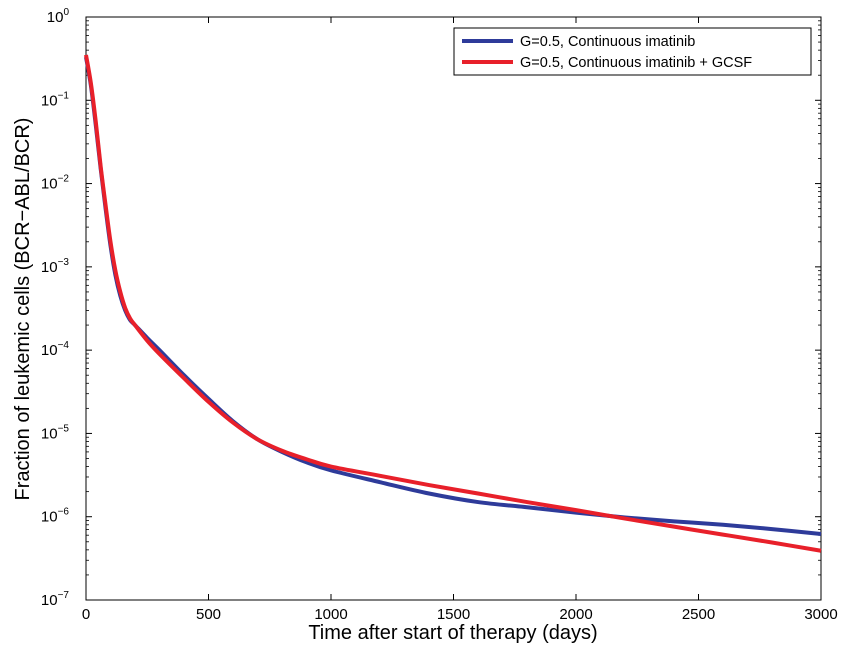 The height and width of the screenshot is (651, 843). I want to click on y-tick-label: 10⁻², so click(55, 183).